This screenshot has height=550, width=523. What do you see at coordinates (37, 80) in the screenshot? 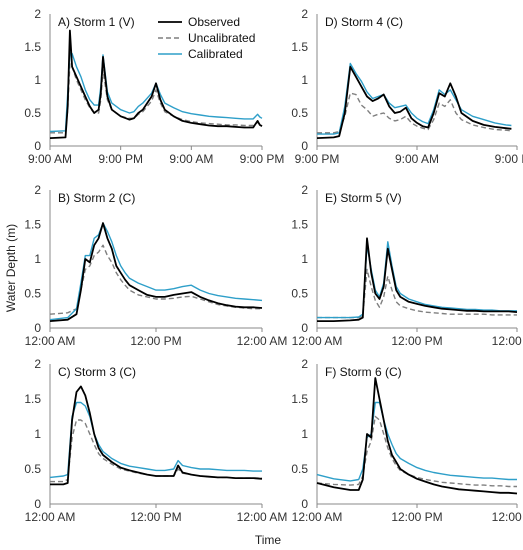
I see `panel-a-y-tick: 1` at bounding box center [37, 80].